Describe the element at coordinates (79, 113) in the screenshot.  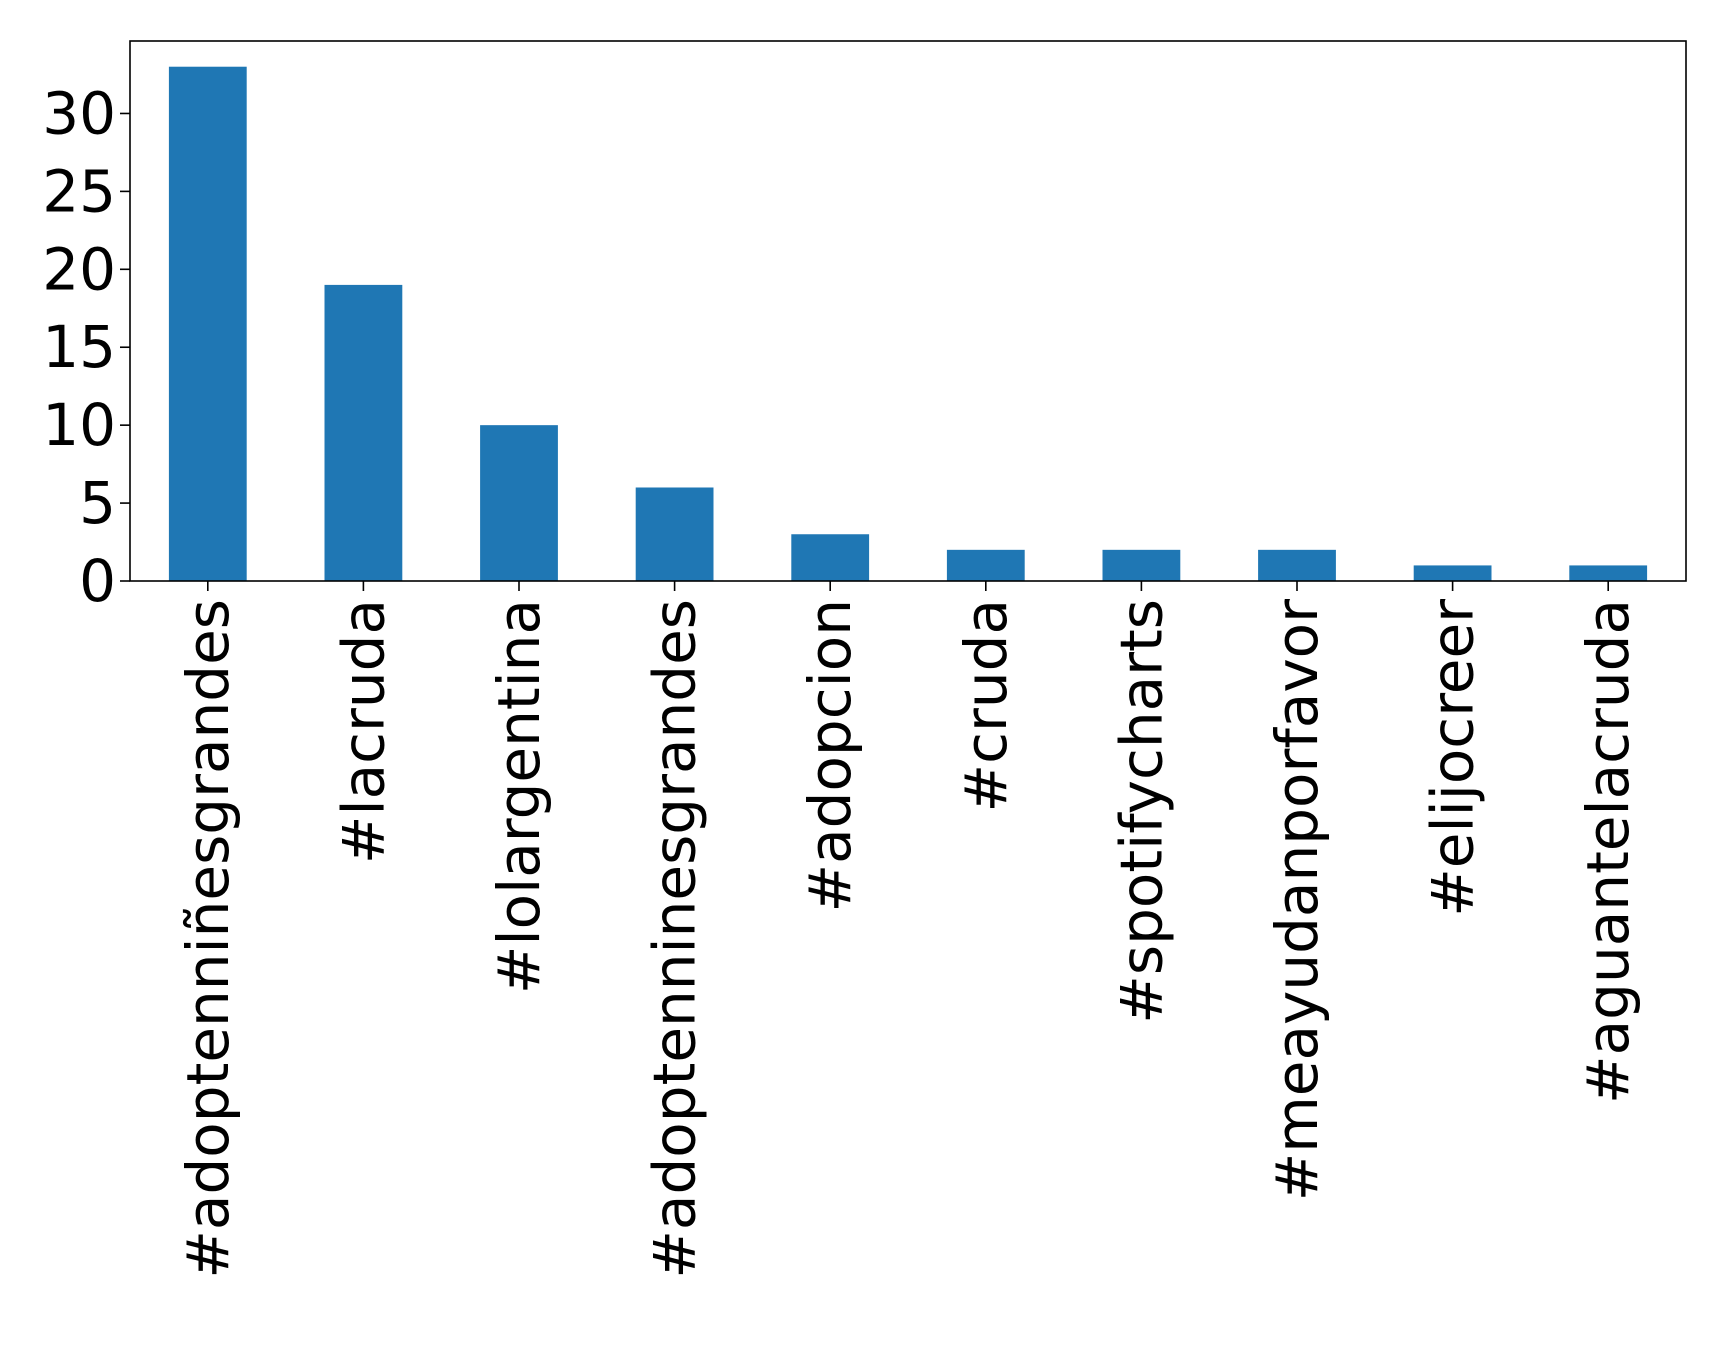
I see `y-tick-label: 30` at that location.